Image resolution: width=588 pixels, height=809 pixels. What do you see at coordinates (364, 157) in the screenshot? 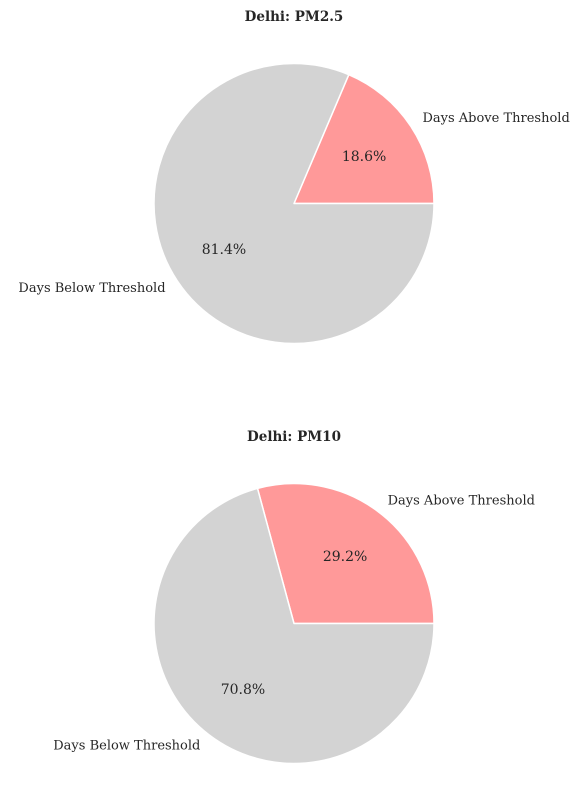
I see `percentage-label: 18.6%` at bounding box center [364, 157].